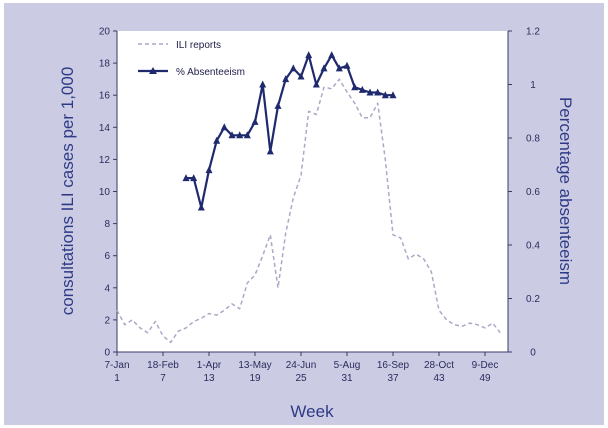 Image resolution: width=608 pixels, height=428 pixels. What do you see at coordinates (533, 139) in the screenshot?
I see `y-right-tick-label: 0.8` at bounding box center [533, 139].